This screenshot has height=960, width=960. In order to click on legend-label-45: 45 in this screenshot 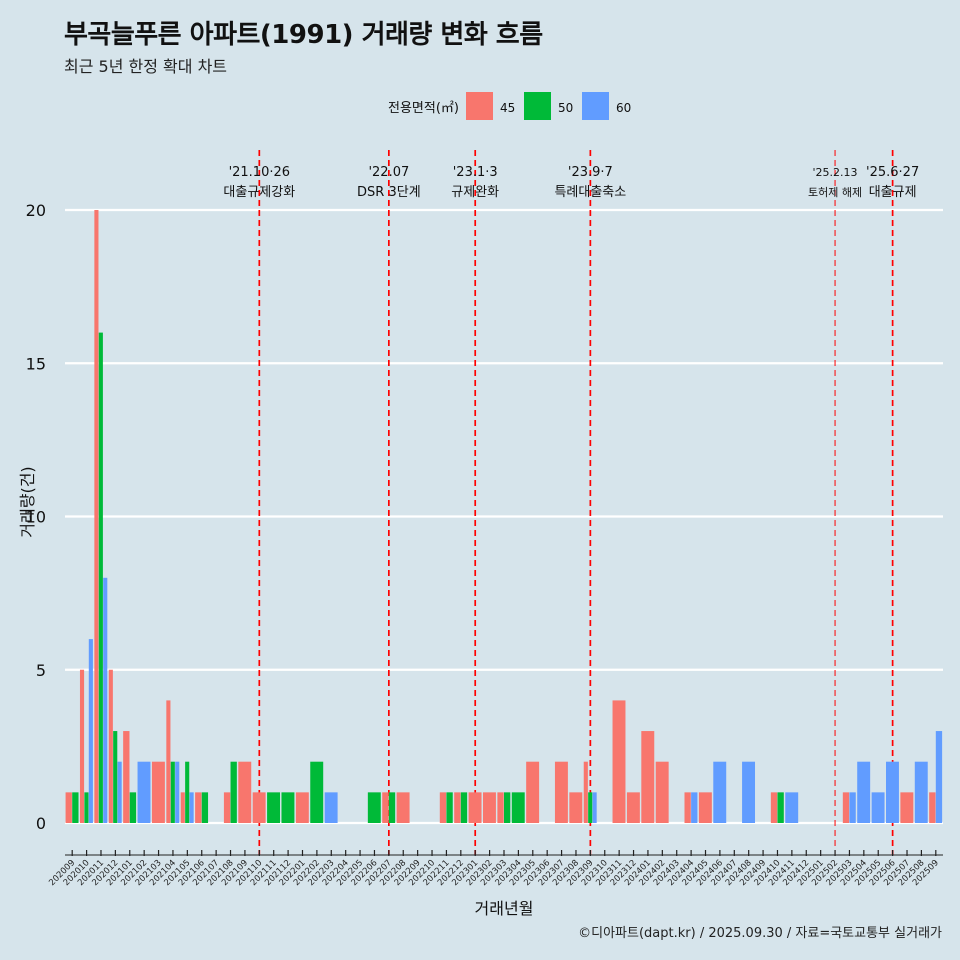, I will do `click(507, 108)`.